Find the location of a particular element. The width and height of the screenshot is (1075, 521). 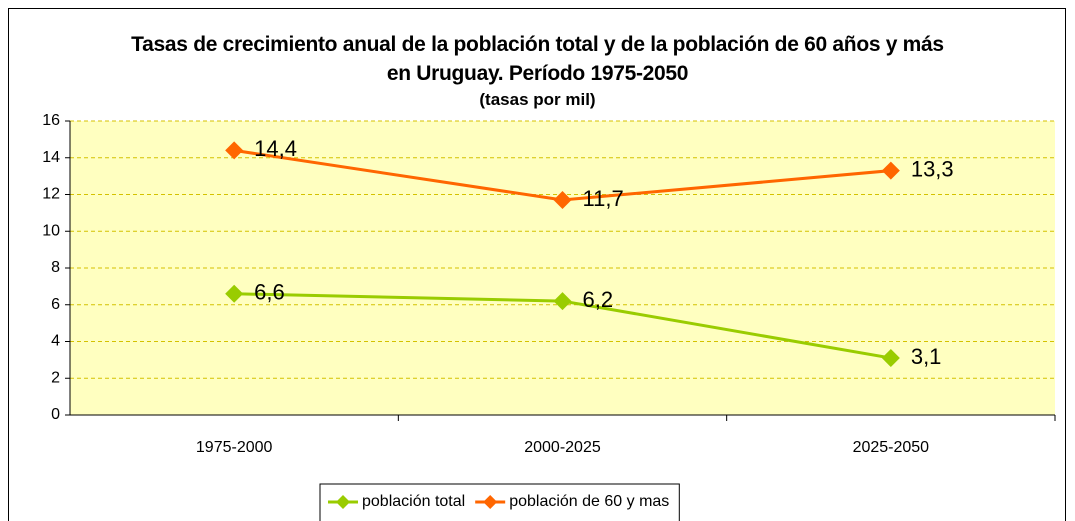

x-tick-label: 2025-2050 is located at coordinates (891, 447).